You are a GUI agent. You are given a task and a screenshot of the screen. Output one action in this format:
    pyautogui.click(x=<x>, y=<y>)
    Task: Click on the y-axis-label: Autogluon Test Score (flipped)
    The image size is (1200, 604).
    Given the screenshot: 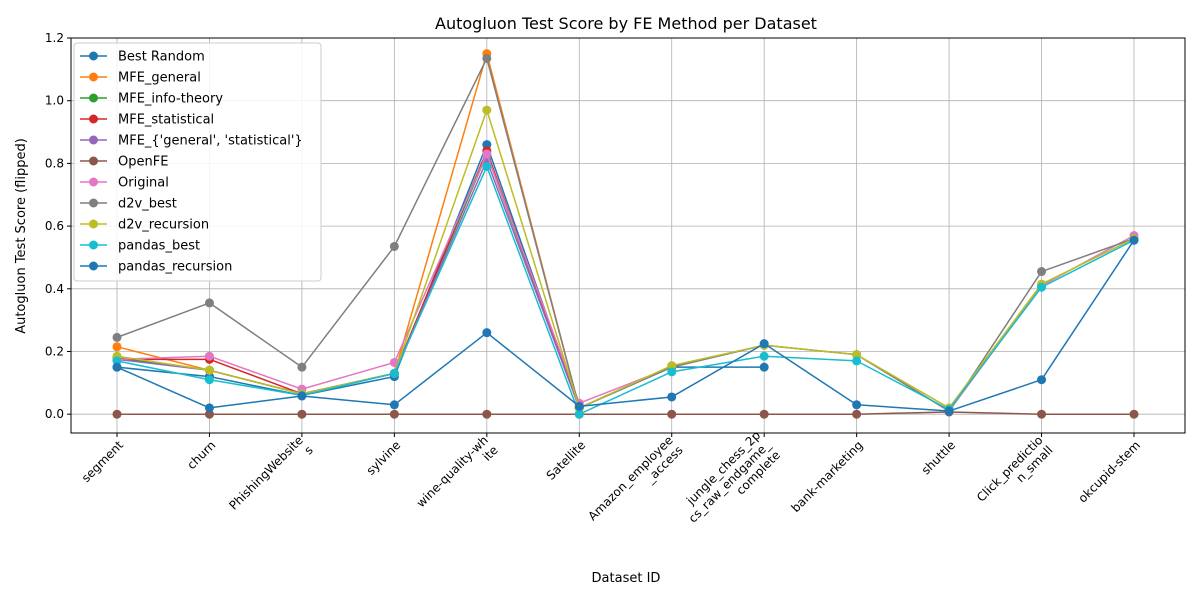 What is the action you would take?
    pyautogui.click(x=21, y=236)
    